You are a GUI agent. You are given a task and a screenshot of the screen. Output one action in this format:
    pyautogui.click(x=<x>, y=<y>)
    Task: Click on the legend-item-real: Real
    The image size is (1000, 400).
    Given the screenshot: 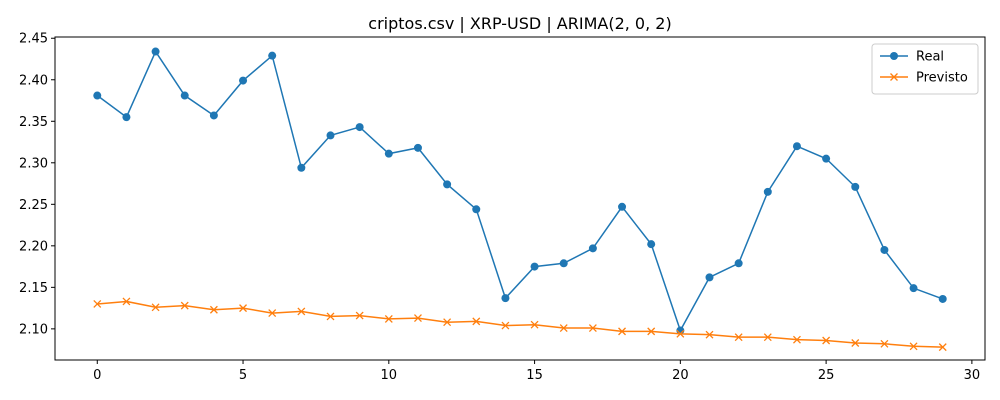 What is the action you would take?
    pyautogui.click(x=912, y=57)
    